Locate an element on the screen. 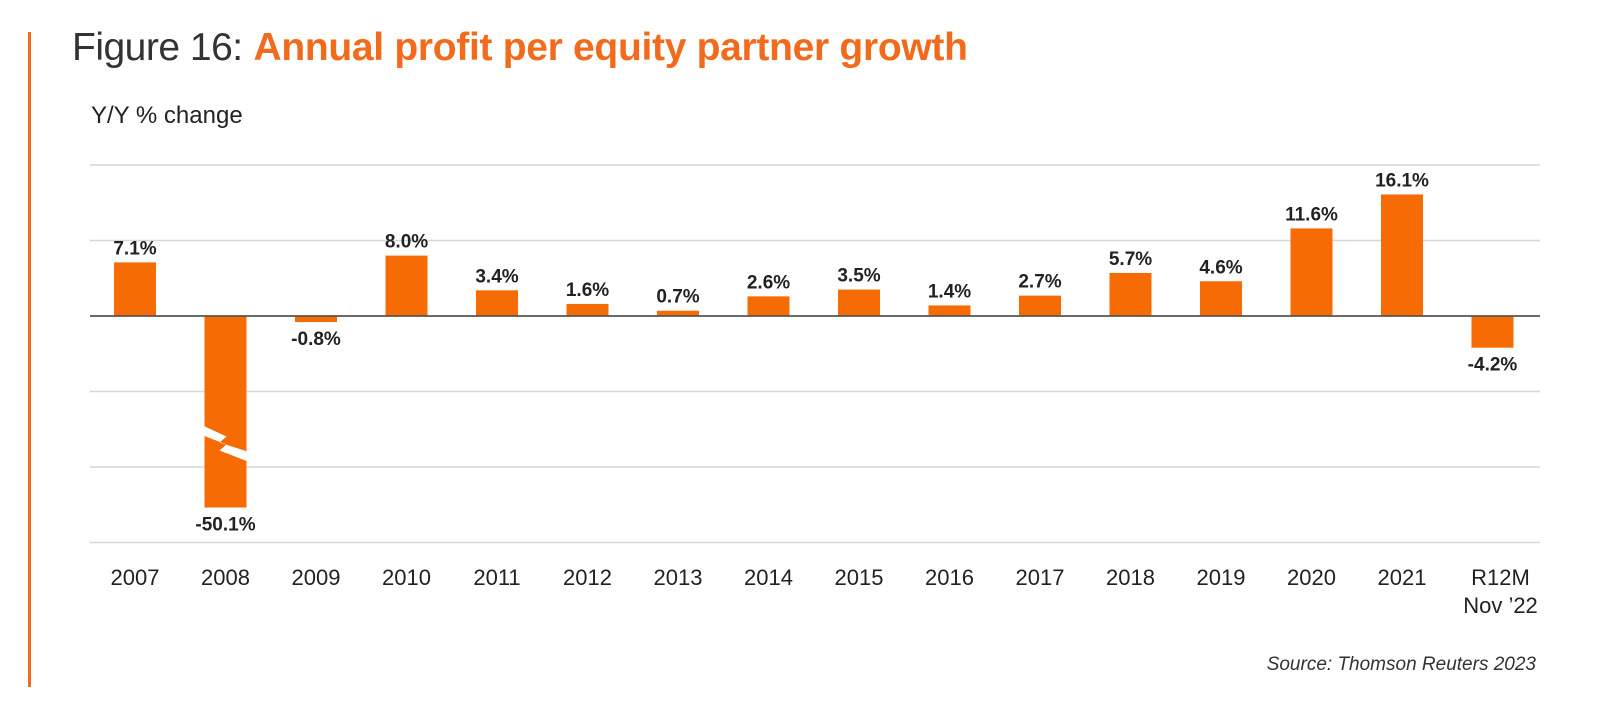  accent-rule is located at coordinates (29, 359).